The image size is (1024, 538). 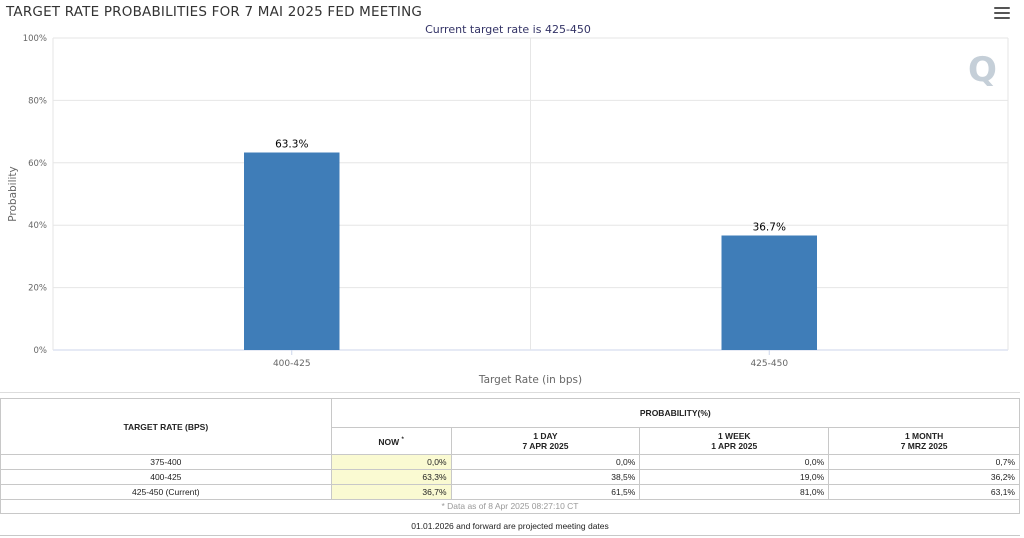 I want to click on y-tick-label: 20%, so click(x=37, y=289).